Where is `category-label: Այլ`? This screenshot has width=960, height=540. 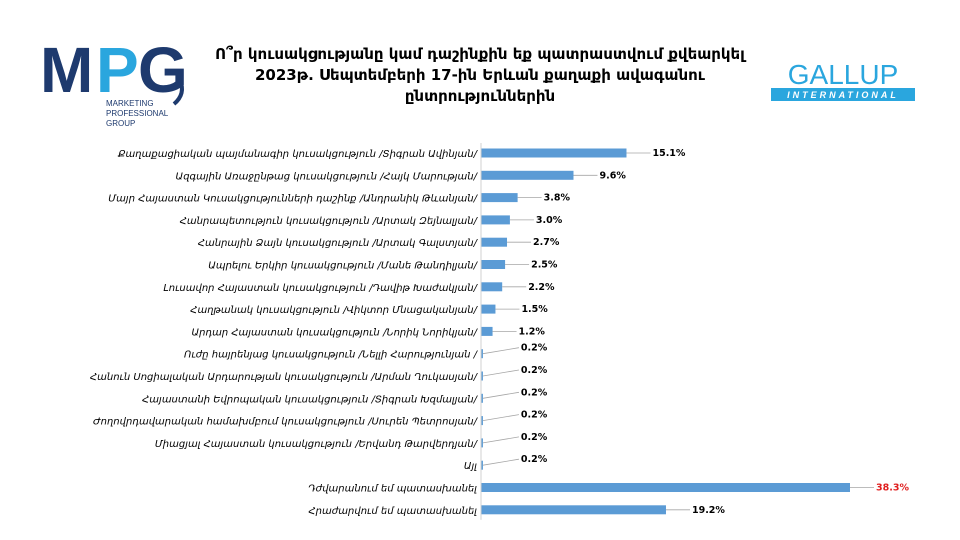
category-label: Այլ is located at coordinates (470, 466).